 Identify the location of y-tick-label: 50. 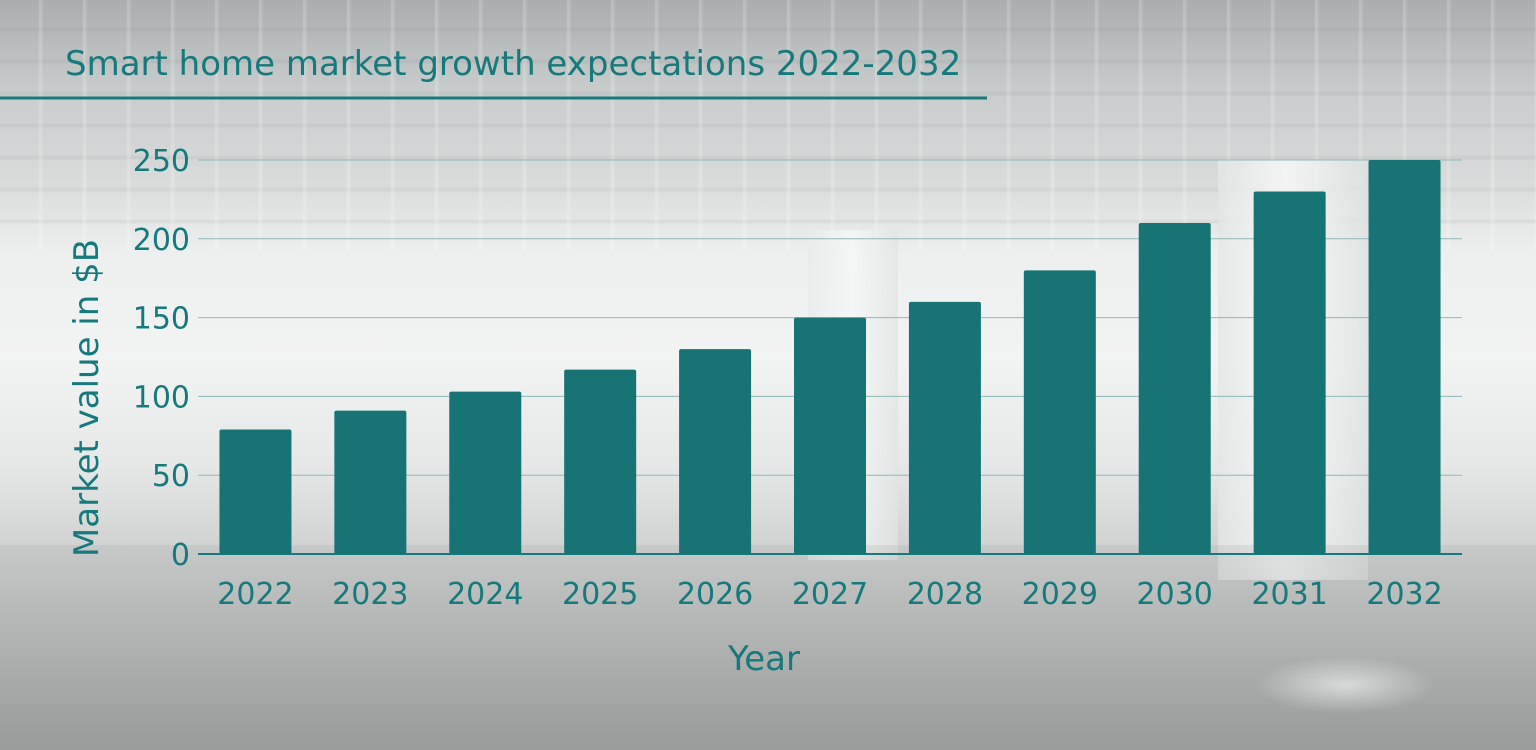
(171, 476).